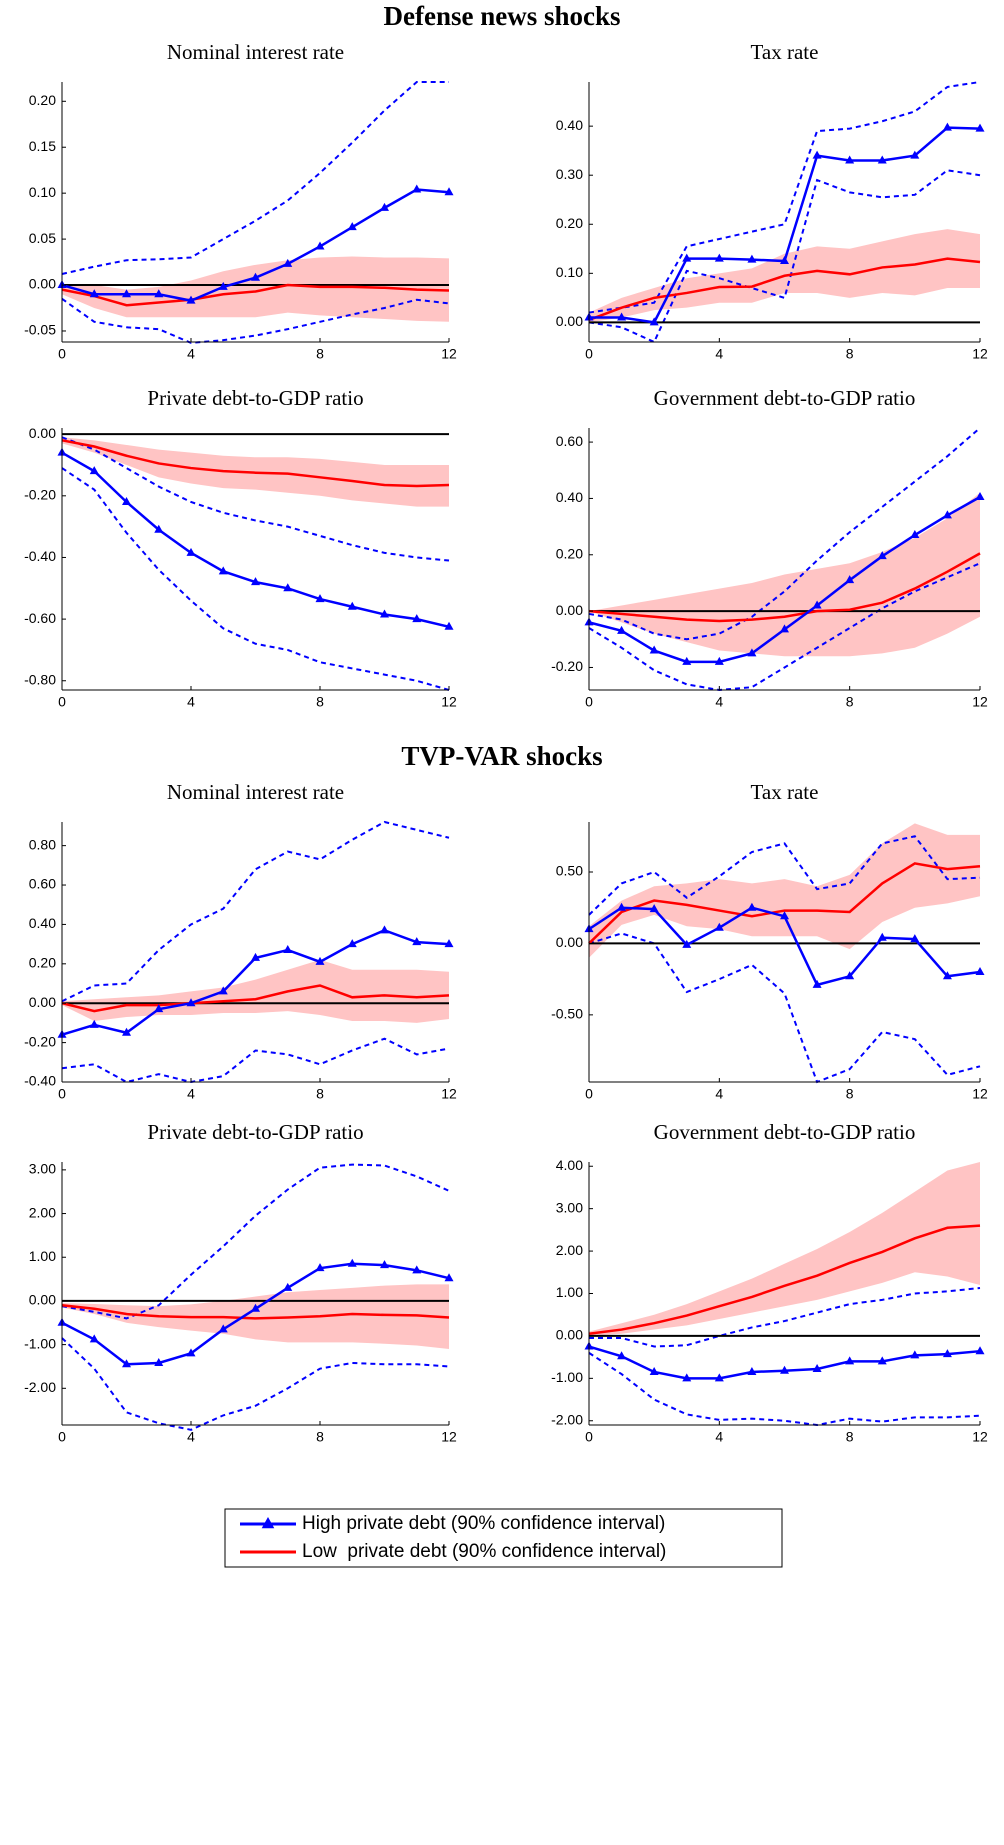  Describe the element at coordinates (40, 618) in the screenshot. I see `y-tick-label: -0.60` at that location.